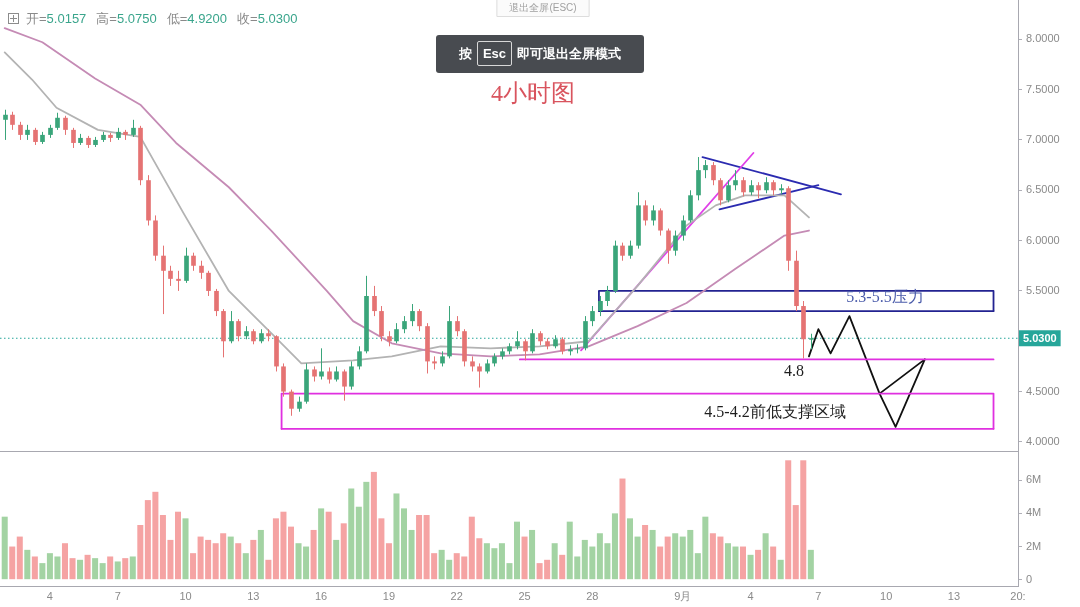 The image size is (1080, 607). Describe the element at coordinates (533, 93) in the screenshot. I see `text: 4小时图` at that location.